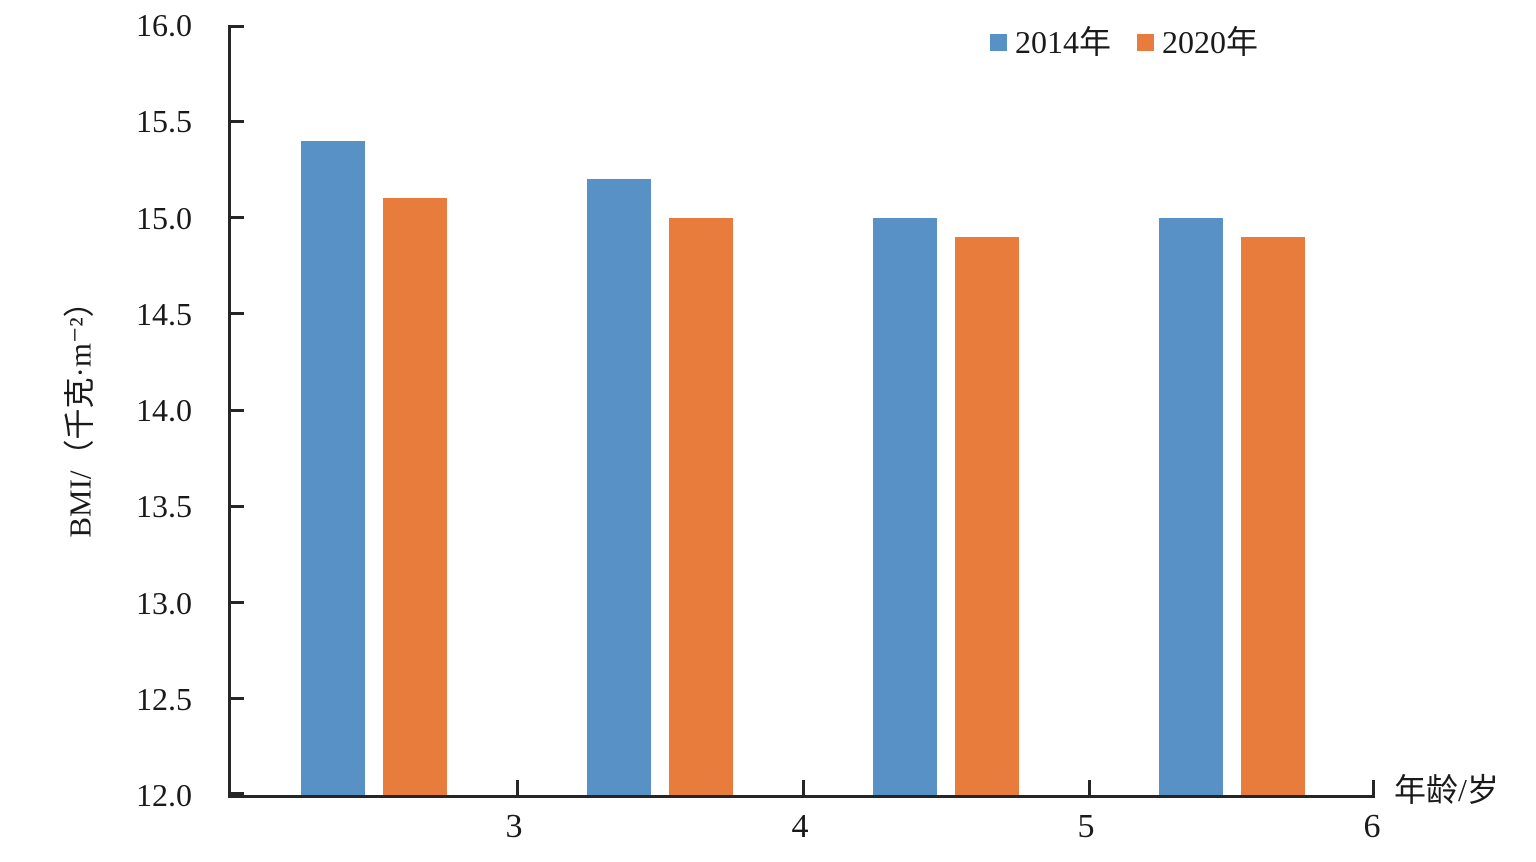 The width and height of the screenshot is (1536, 862). What do you see at coordinates (237, 506) in the screenshot?
I see `y-tick-mark-13.5` at bounding box center [237, 506].